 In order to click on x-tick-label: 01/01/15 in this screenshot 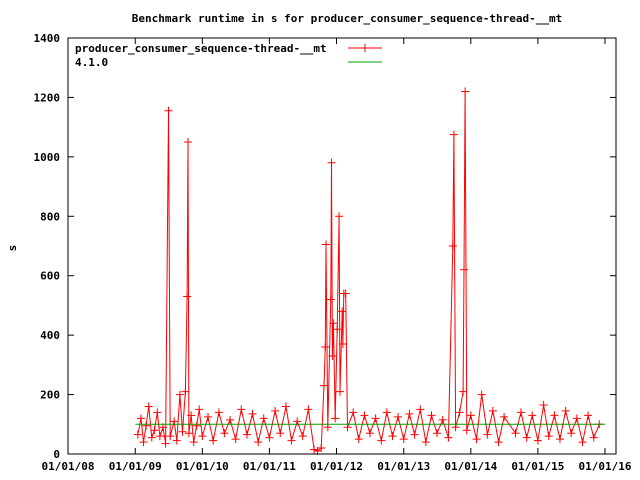, I will do `click(537, 466)`.